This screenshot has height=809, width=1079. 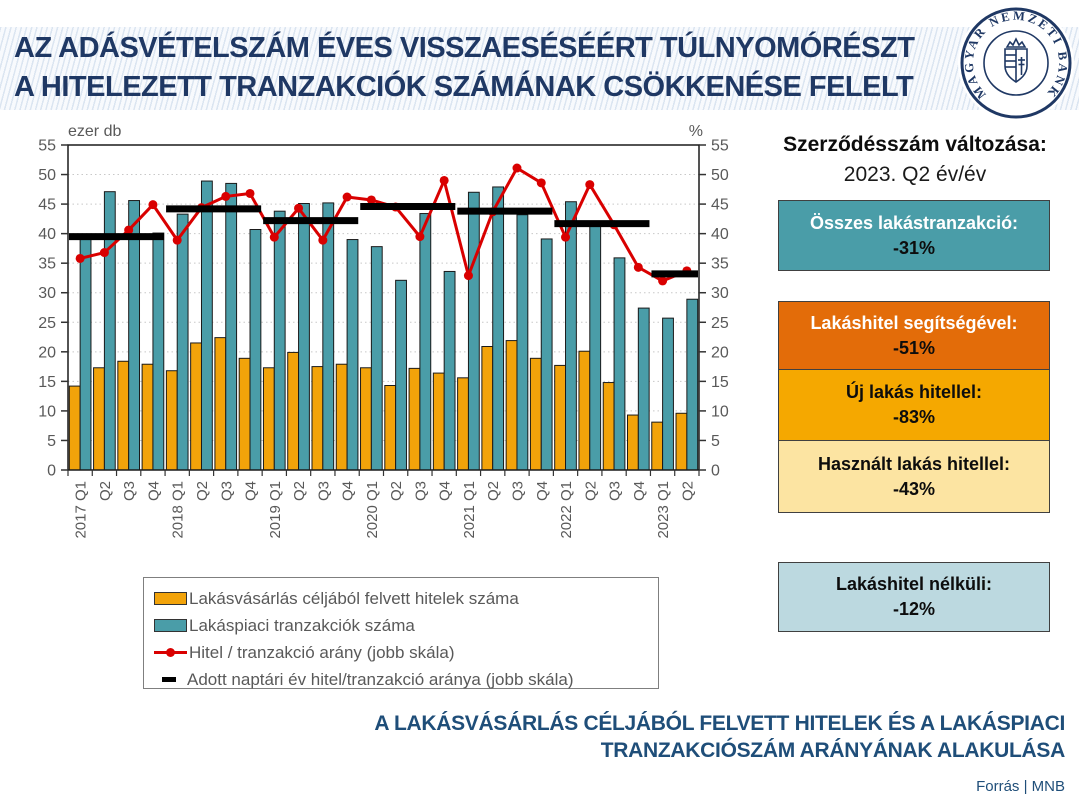 What do you see at coordinates (1020, 786) in the screenshot?
I see `source-note: Forrás | MNB` at bounding box center [1020, 786].